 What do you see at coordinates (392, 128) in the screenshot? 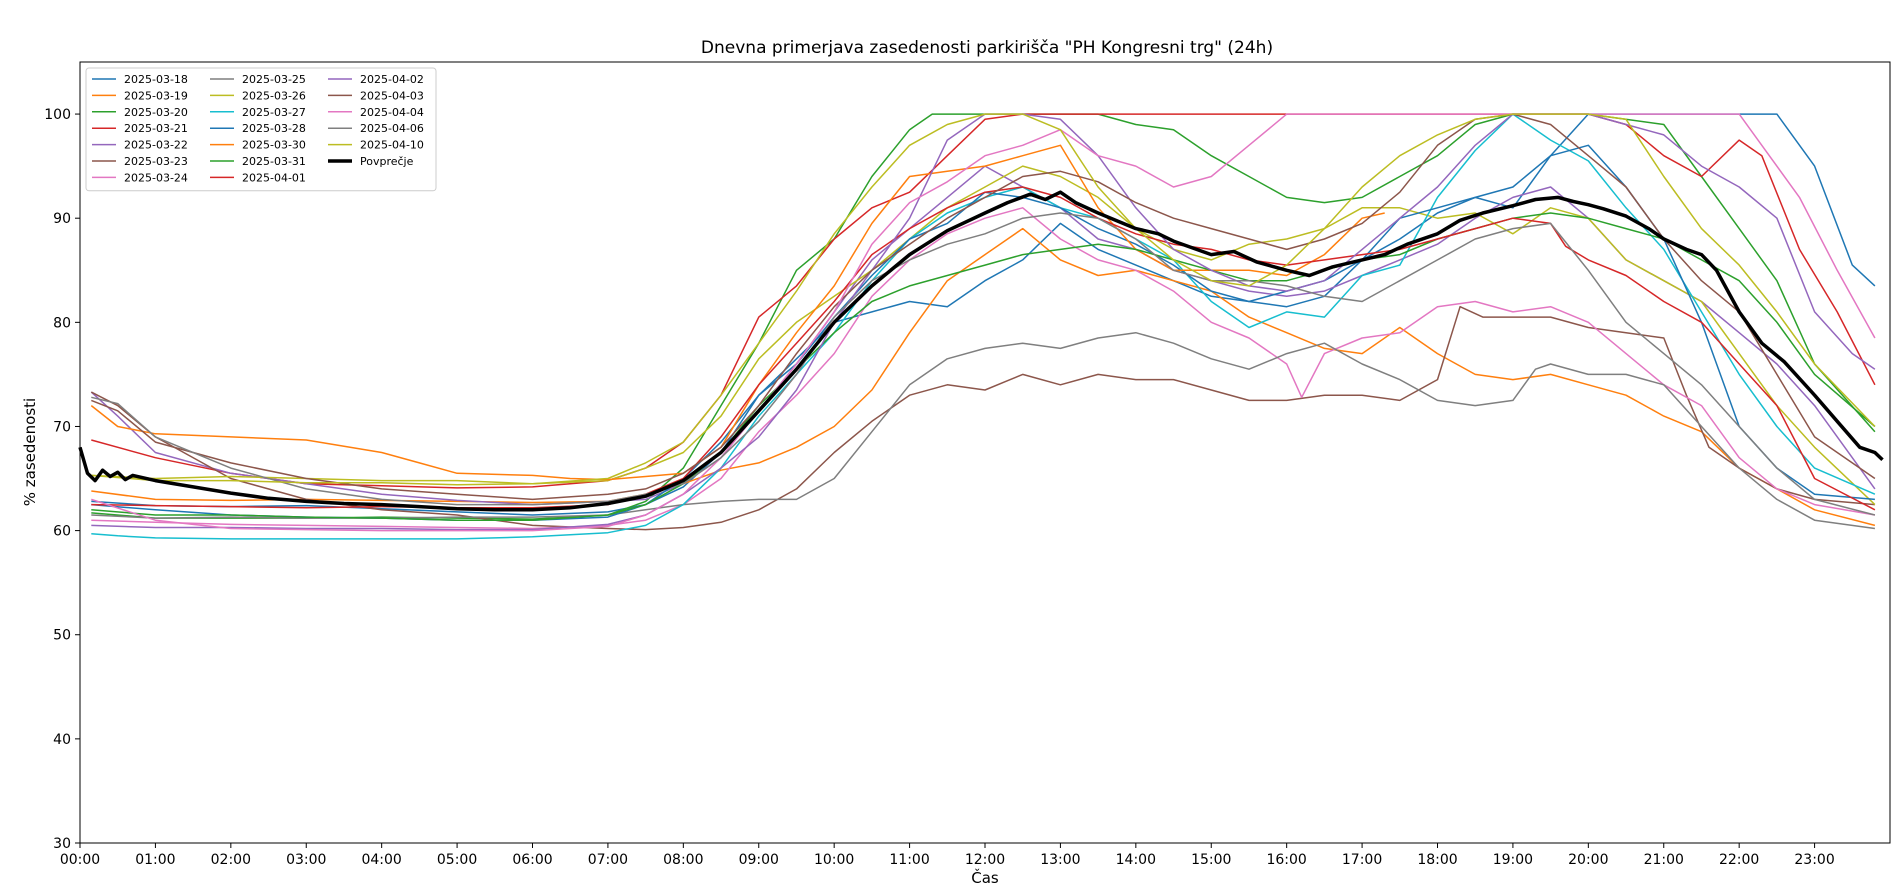
I see `legend-label: 2025-04-06` at bounding box center [392, 128].